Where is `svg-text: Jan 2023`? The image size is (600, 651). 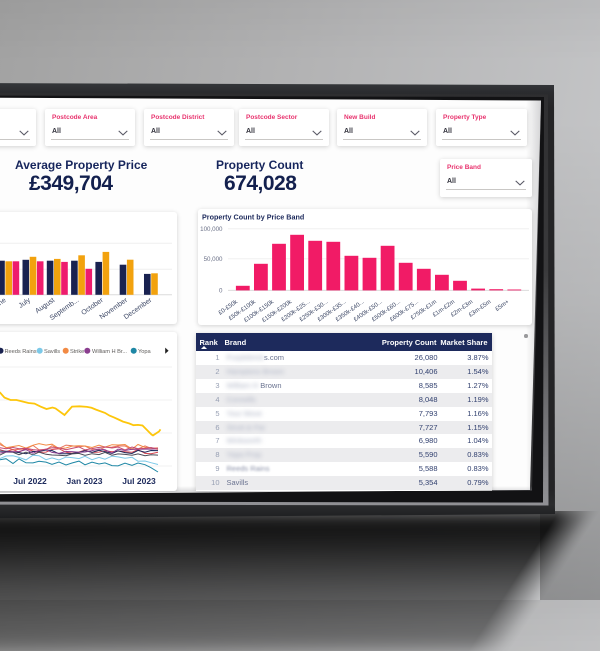
svg-text: Jan 2023 is located at coordinates (85, 481).